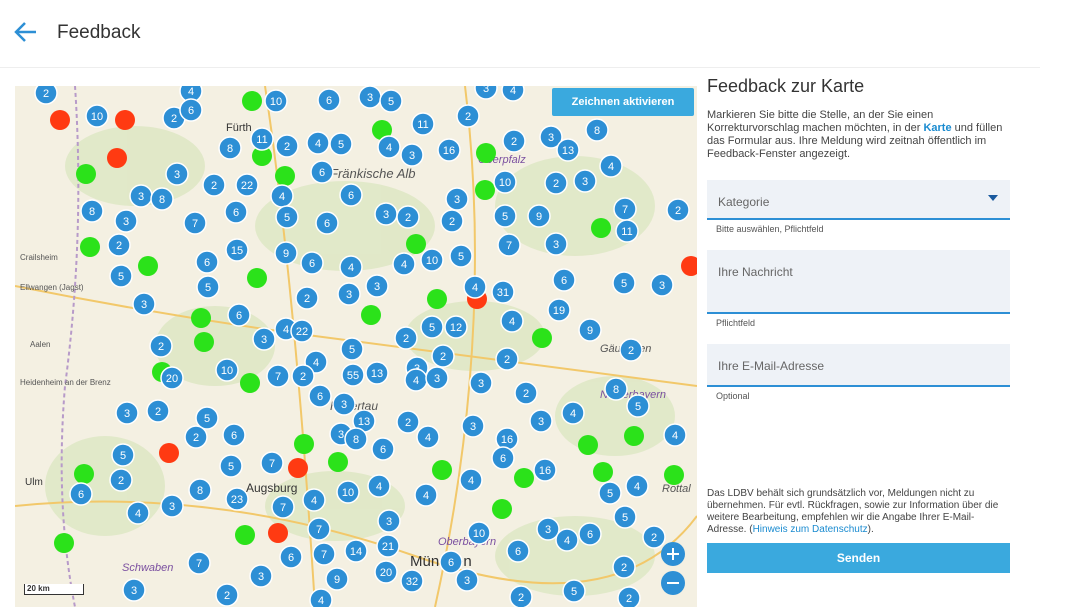  Describe the element at coordinates (858, 282) in the screenshot. I see `message-input: Ihre Nachricht` at that location.